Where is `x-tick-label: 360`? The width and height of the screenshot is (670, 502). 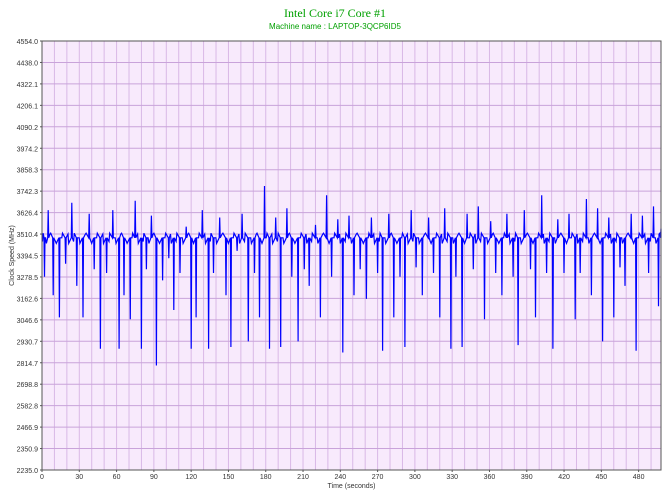
x-tick-label: 360 is located at coordinates (490, 477).